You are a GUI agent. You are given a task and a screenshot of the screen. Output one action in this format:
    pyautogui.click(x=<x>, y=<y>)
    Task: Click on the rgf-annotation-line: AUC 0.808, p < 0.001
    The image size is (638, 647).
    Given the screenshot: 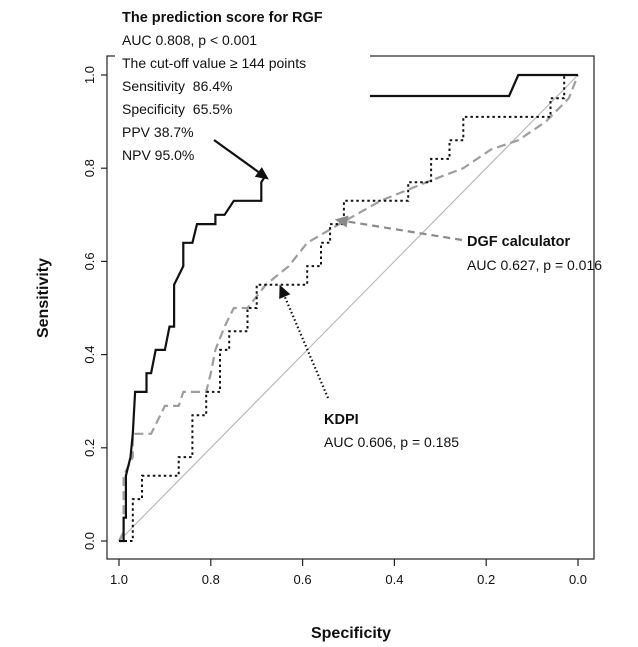 What is the action you would take?
    pyautogui.click(x=189, y=40)
    